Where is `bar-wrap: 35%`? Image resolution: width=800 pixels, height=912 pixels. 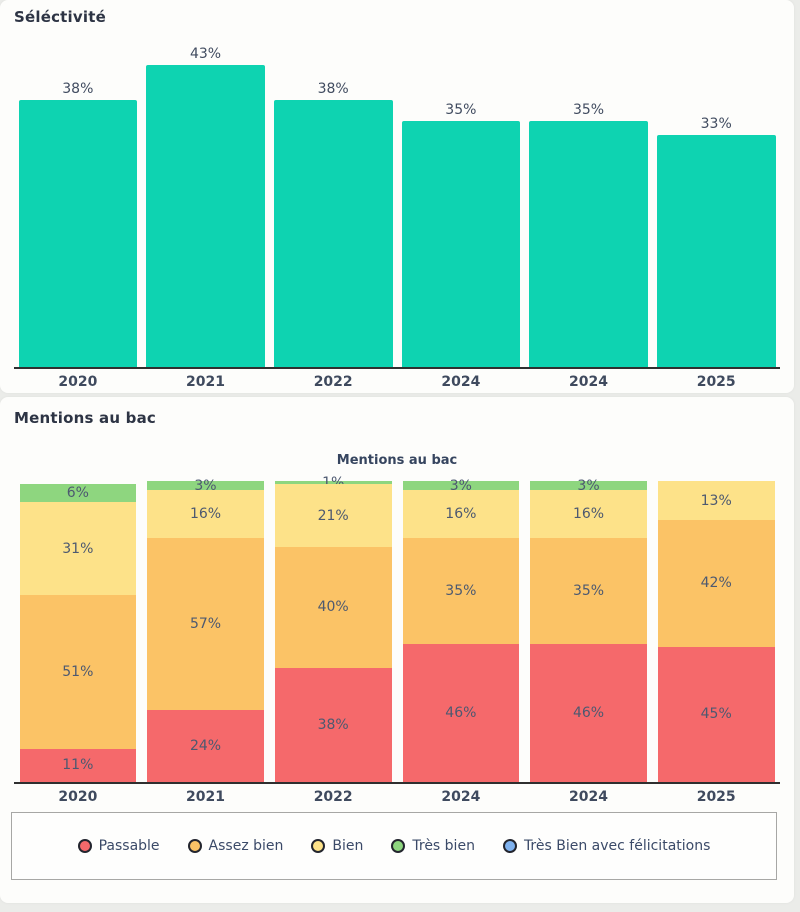
bar-wrap: 35% is located at coordinates (588, 234).